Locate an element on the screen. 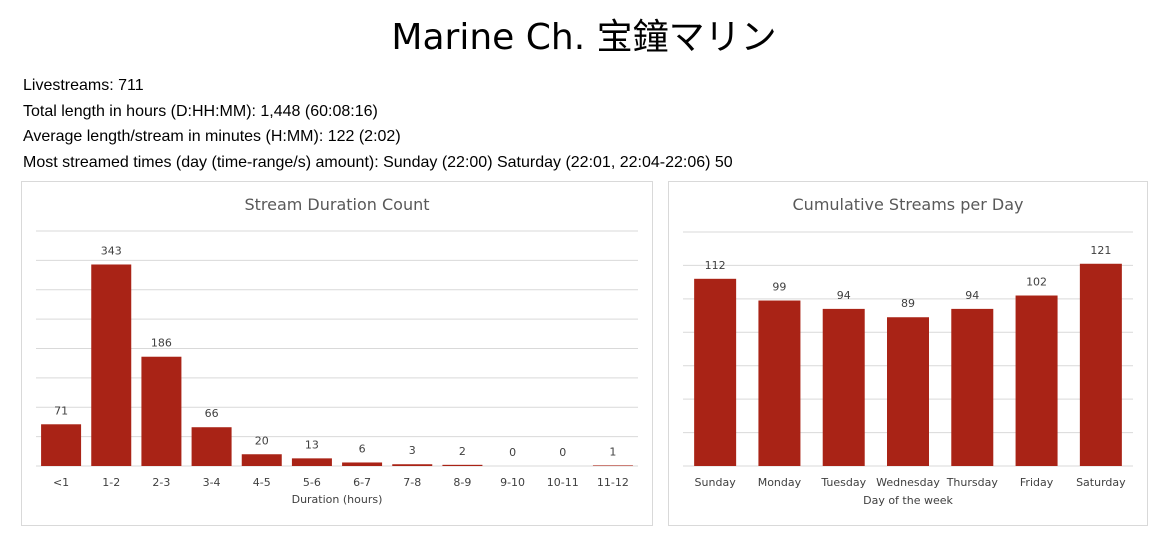  tick-label: Sunday is located at coordinates (716, 482).